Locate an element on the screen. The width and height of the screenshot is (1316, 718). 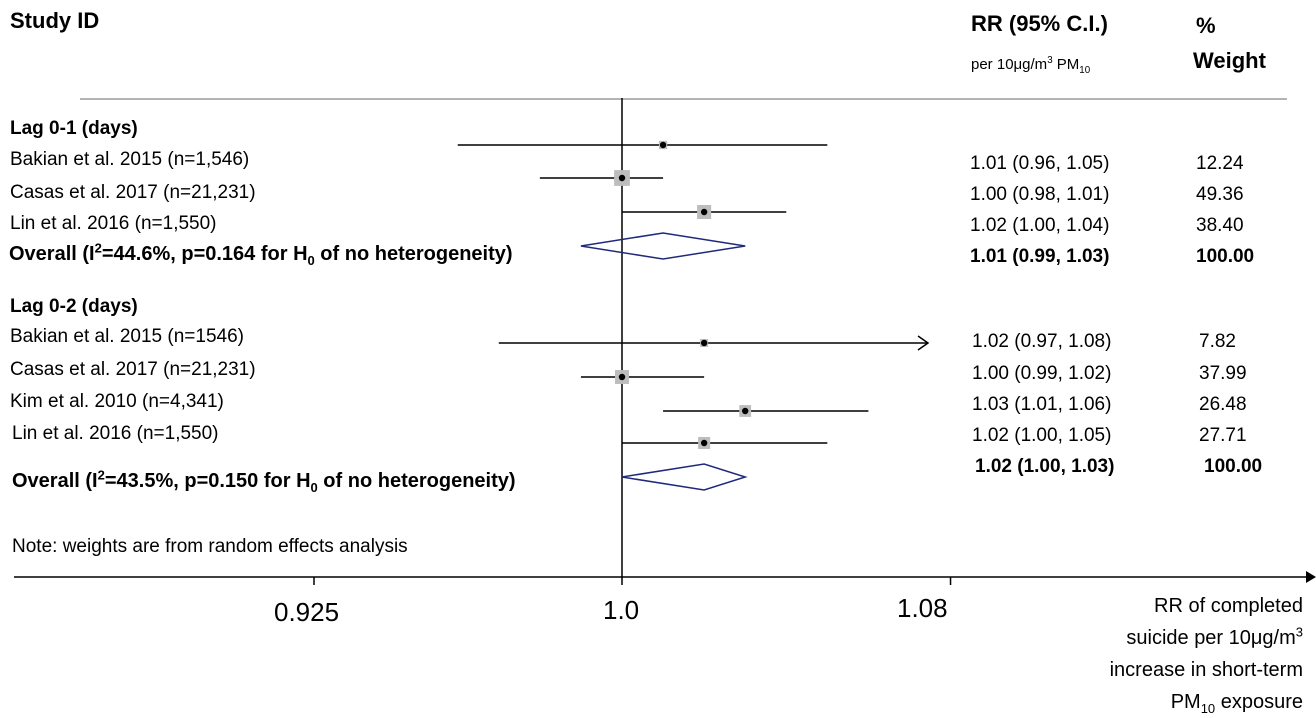
weight-text: 49.36 is located at coordinates (1220, 194).